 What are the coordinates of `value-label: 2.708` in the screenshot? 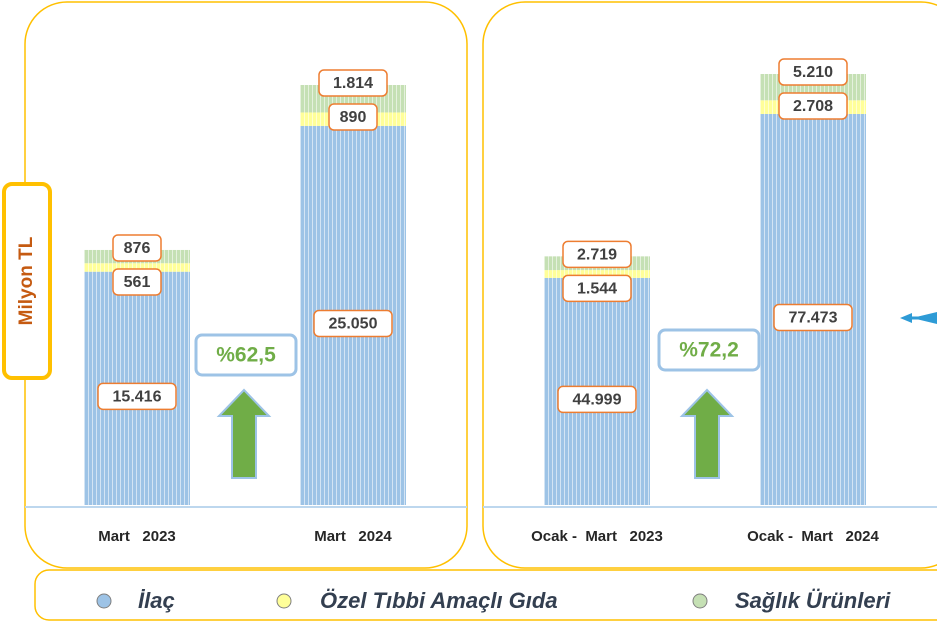 It's located at (813, 106).